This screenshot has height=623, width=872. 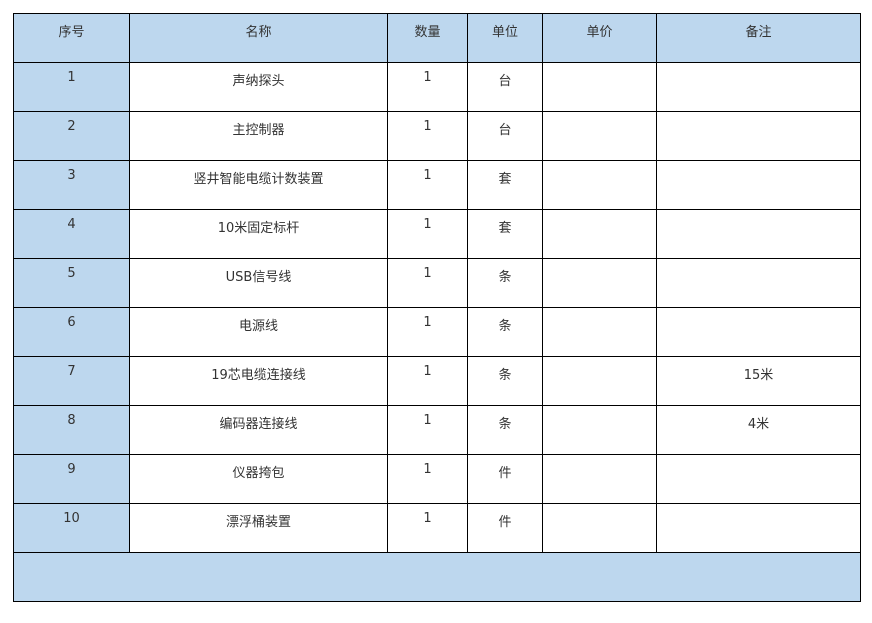 What do you see at coordinates (71, 528) in the screenshot?
I see `cell-index: 10` at bounding box center [71, 528].